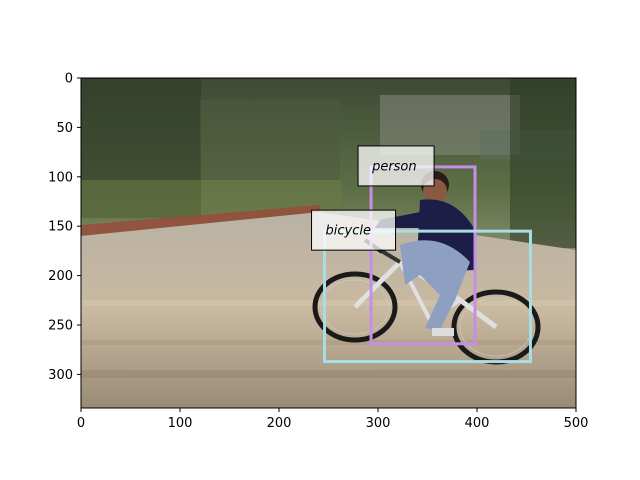 The height and width of the screenshot is (480, 640). I want to click on person-label: person, so click(394, 166).